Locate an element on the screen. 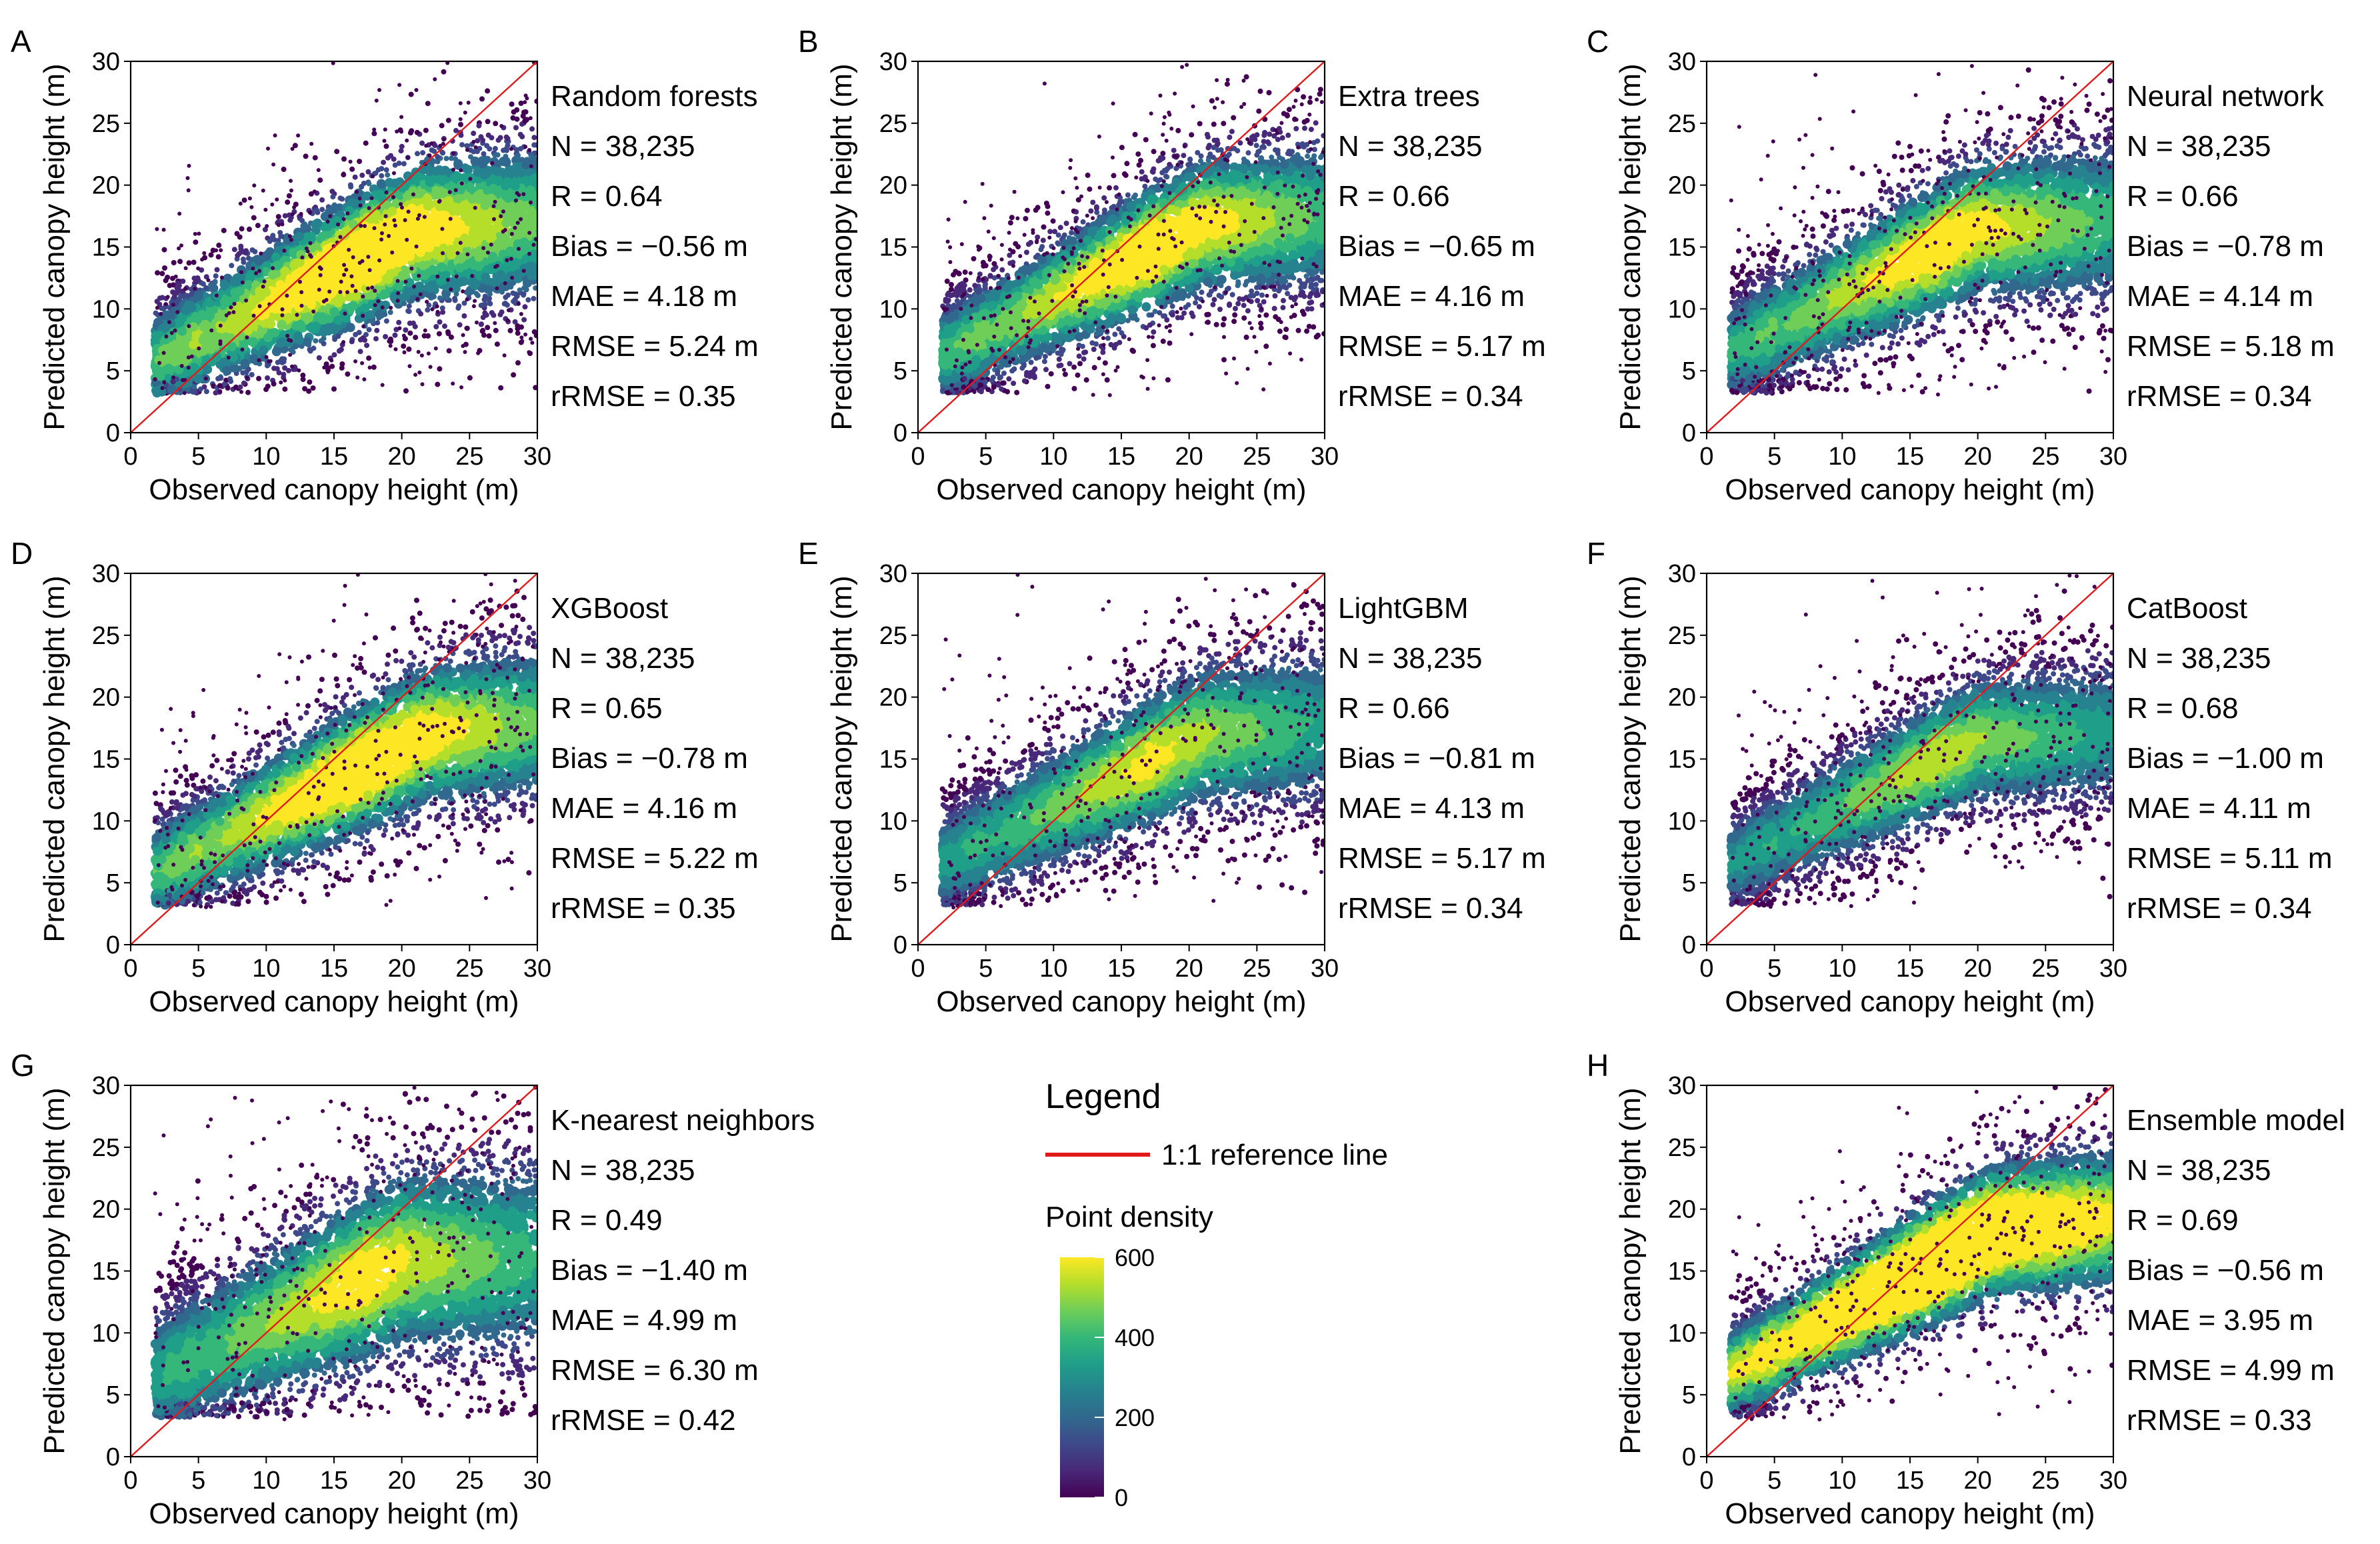  colorbar-ticks: 600 400 200 0 is located at coordinates (1125, 1377).